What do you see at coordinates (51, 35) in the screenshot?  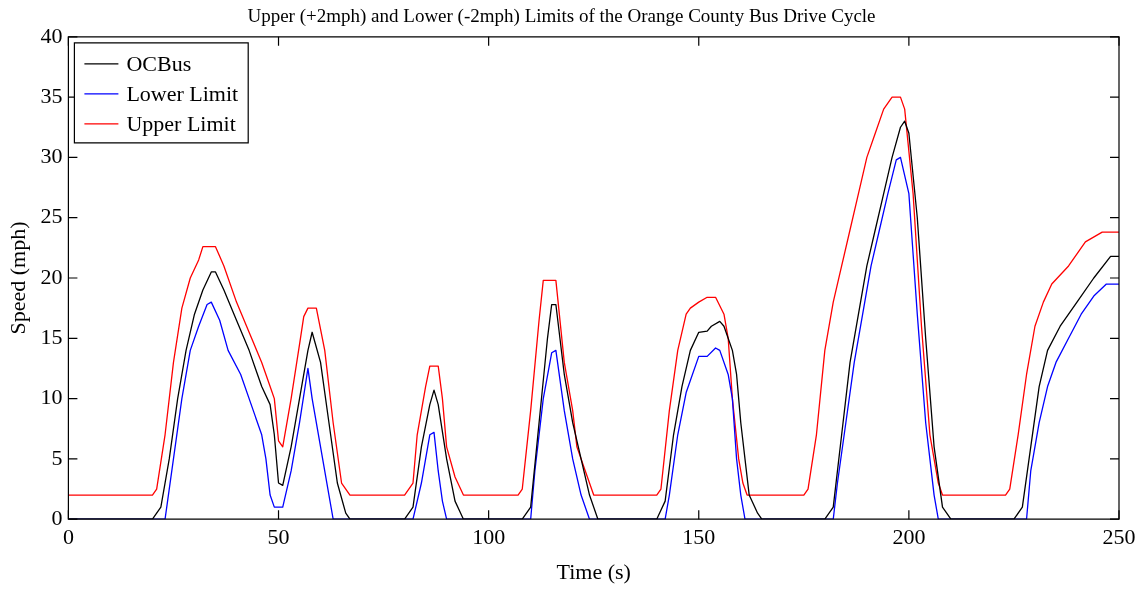 I see `y-tick-label: 40` at bounding box center [51, 35].